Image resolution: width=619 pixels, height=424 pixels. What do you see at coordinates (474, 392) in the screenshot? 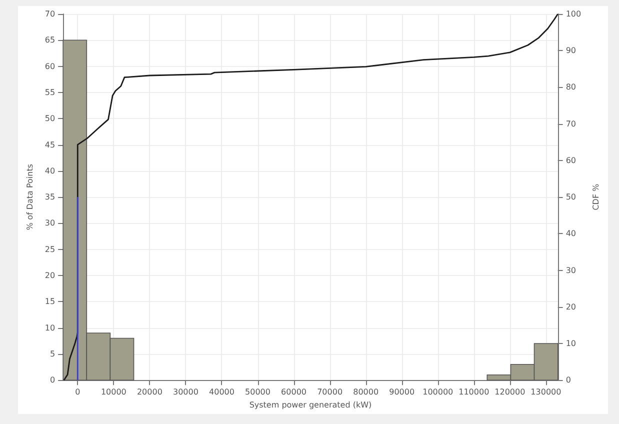
I see `x-tick-label: 110000` at bounding box center [474, 392].